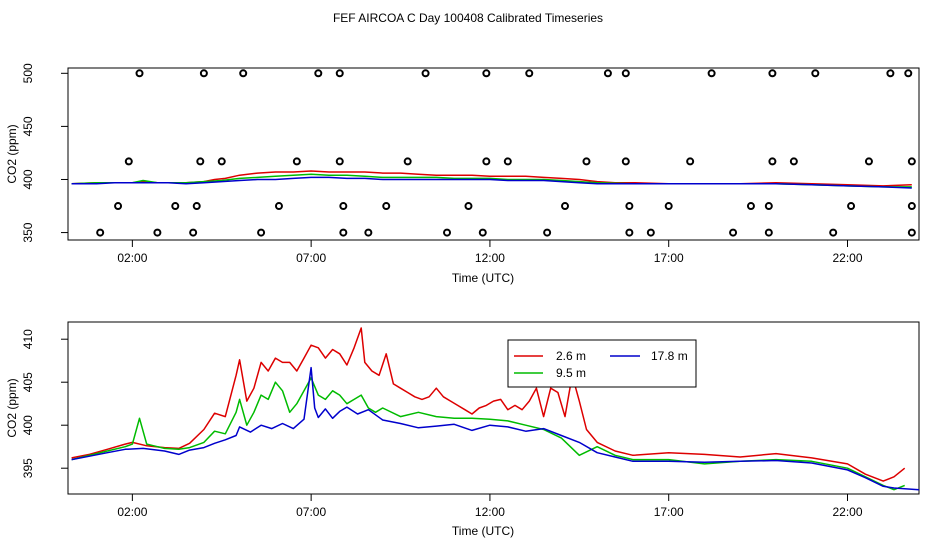 The width and height of the screenshot is (936, 540). I want to click on top-x-axis-label: Time (UTC), so click(483, 278).